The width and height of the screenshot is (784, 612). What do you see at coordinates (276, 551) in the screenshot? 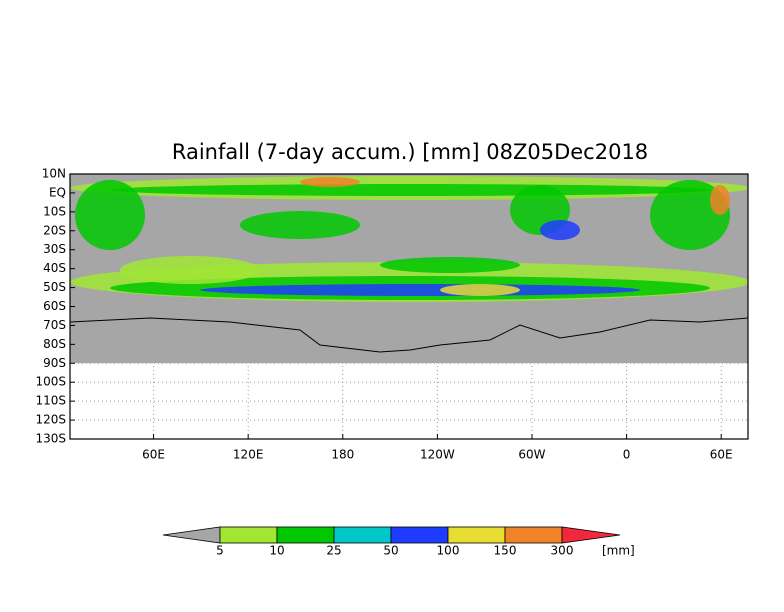
I see `colorbar-label: 10` at bounding box center [276, 551].